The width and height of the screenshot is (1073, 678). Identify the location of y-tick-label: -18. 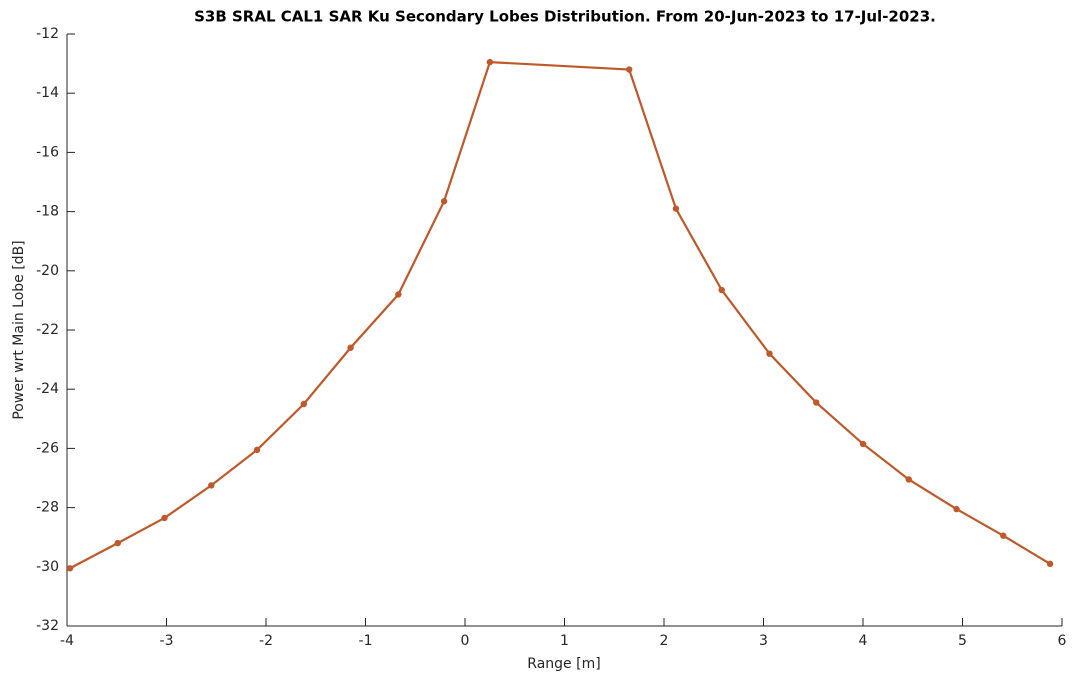
(47, 212).